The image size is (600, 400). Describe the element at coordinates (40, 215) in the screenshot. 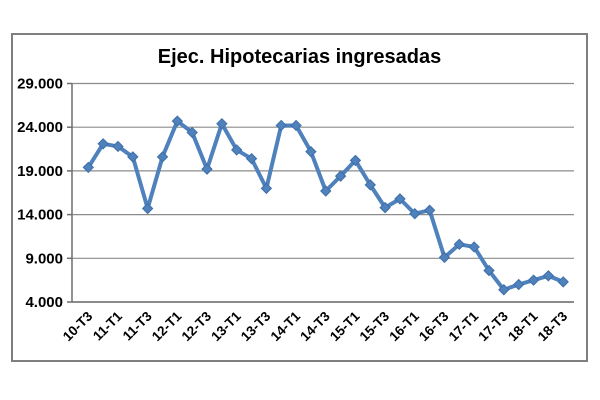

I see `y-tick-label: 14.000` at that location.